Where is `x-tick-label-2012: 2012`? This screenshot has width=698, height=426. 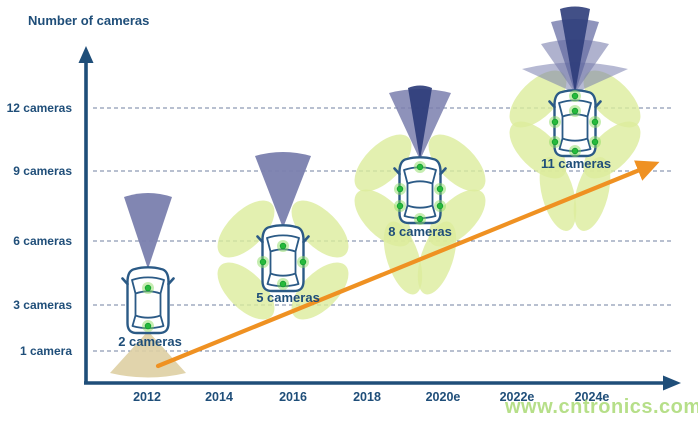 x-tick-label-2012: 2012 is located at coordinates (147, 397).